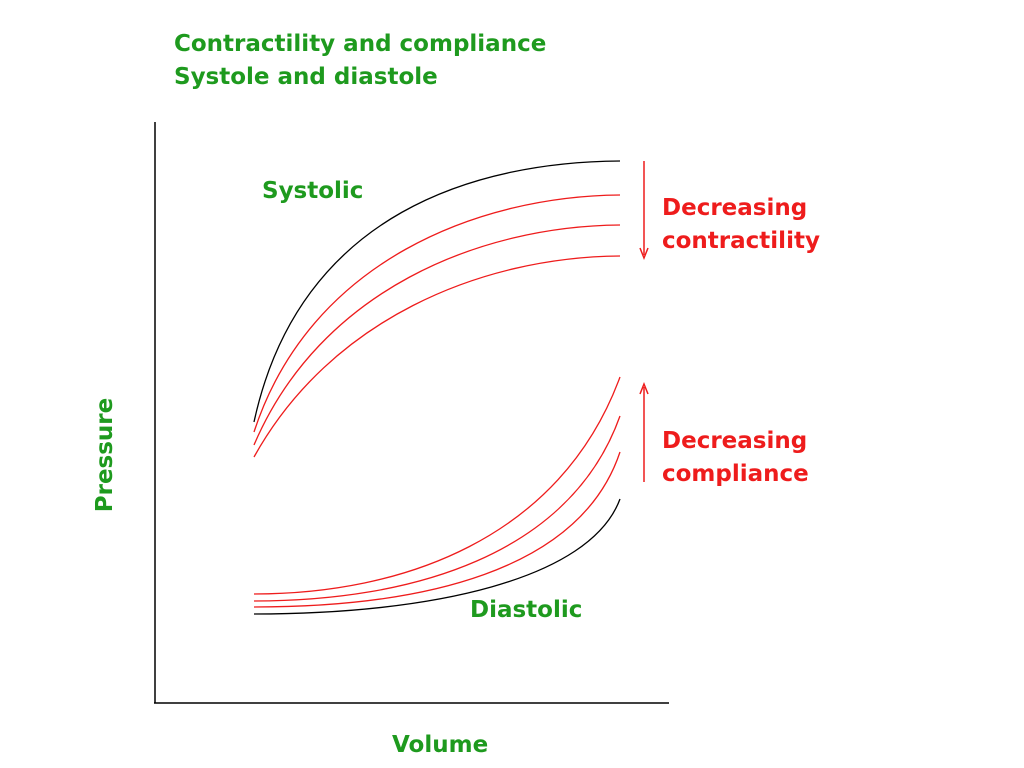  I want to click on title-line-1: Contractility and compliance, so click(360, 44).